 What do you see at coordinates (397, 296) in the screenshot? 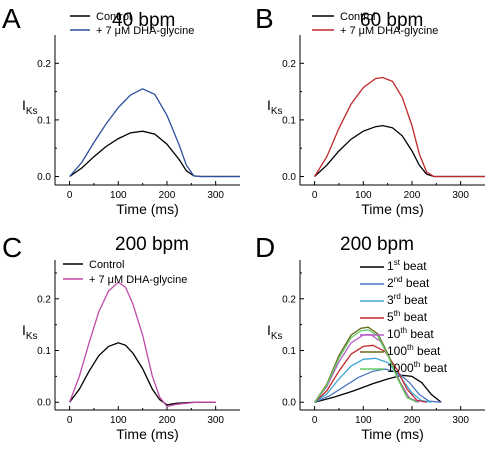
I see `legend-label-suffix: rd` at bounding box center [397, 296].